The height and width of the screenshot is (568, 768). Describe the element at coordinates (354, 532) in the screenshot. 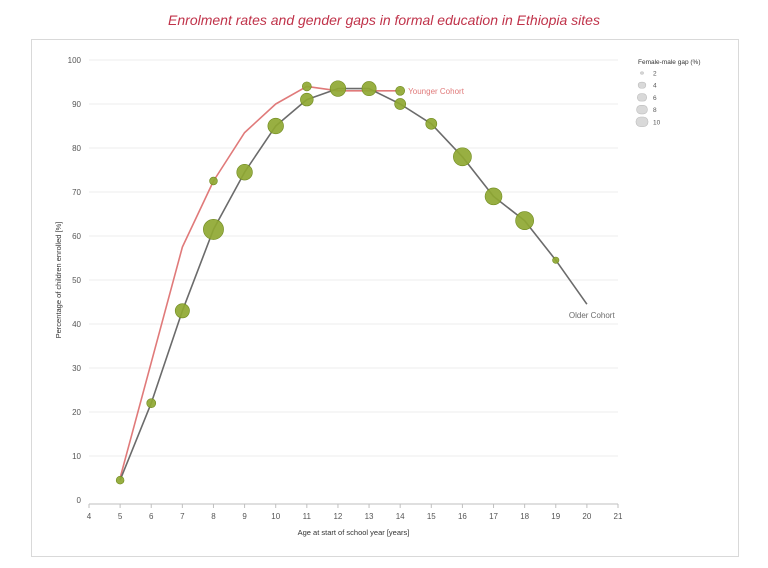

I see `x-axis-title: Age at start of school year [years]` at that location.